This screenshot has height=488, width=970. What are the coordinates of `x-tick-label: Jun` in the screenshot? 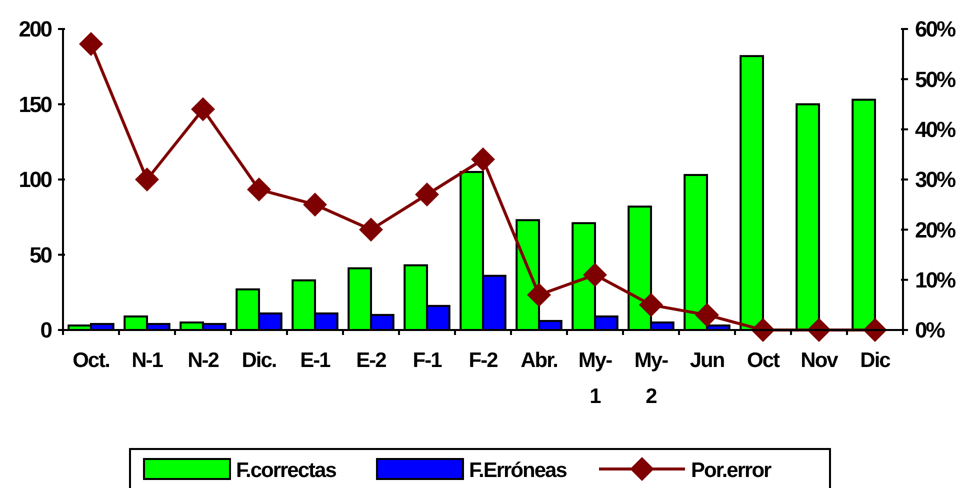 It's located at (707, 360).